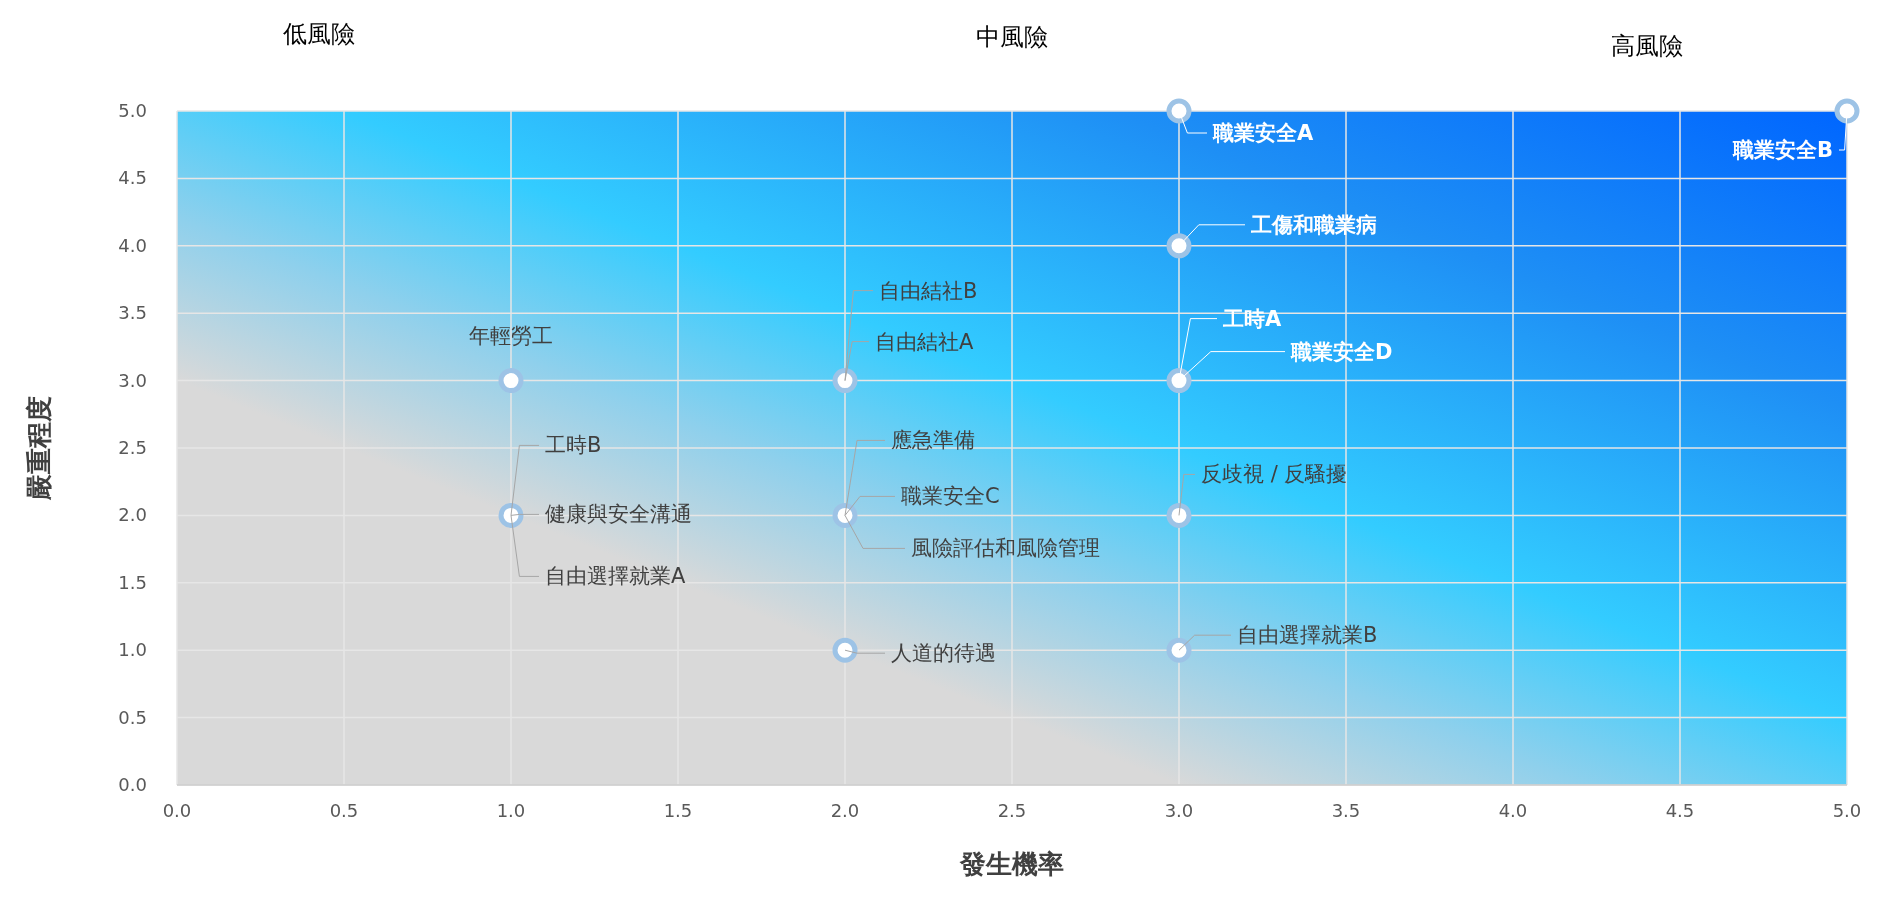  What do you see at coordinates (1011, 864) in the screenshot?
I see `x-axis-title: 發生機率` at bounding box center [1011, 864].